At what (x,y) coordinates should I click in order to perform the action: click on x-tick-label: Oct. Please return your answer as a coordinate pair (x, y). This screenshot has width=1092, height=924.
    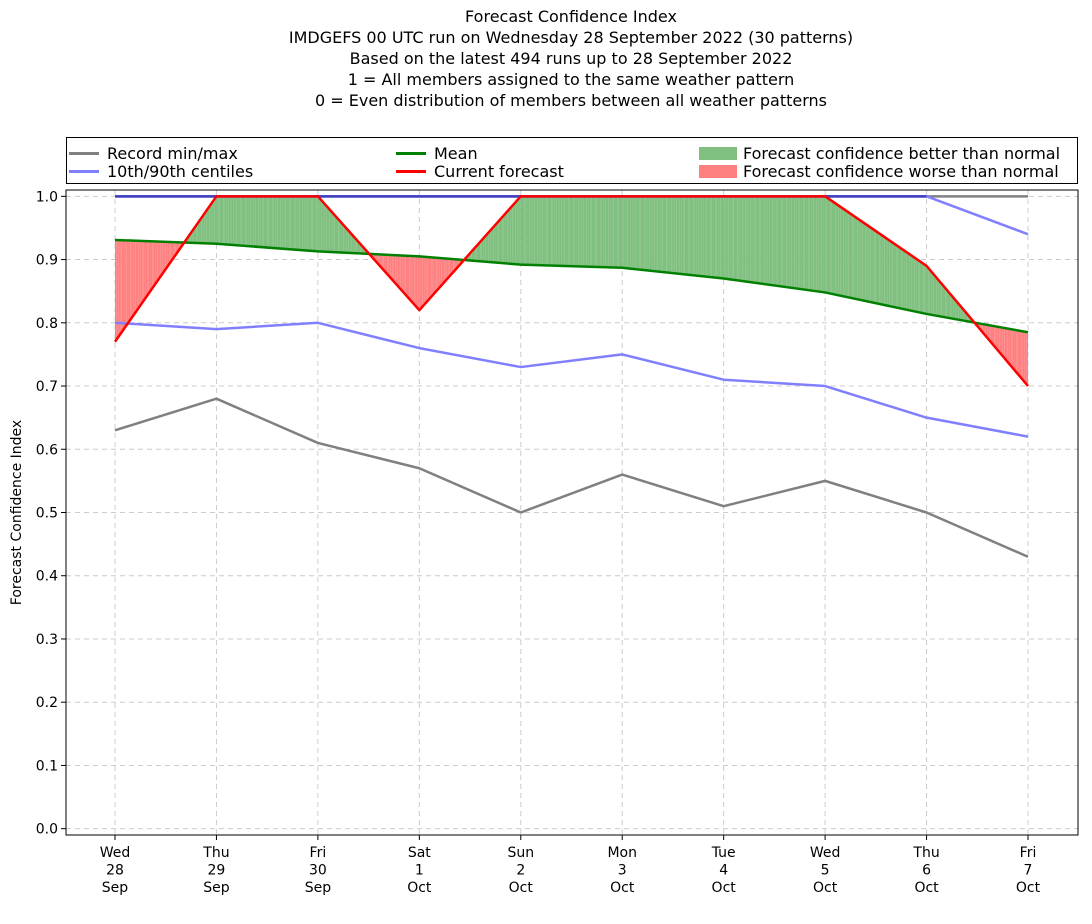
    Looking at the image, I should click on (926, 888).